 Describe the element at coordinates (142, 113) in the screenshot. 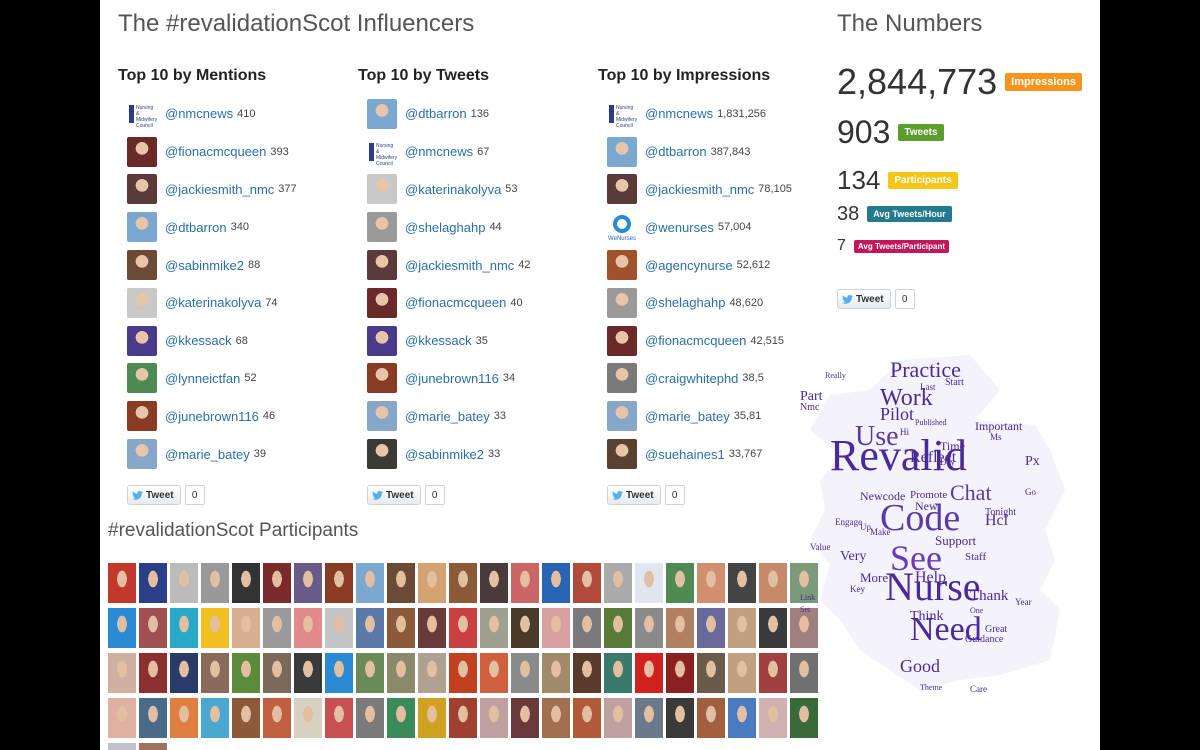

I see `avatar: Nursing & Midwifery Council` at that location.